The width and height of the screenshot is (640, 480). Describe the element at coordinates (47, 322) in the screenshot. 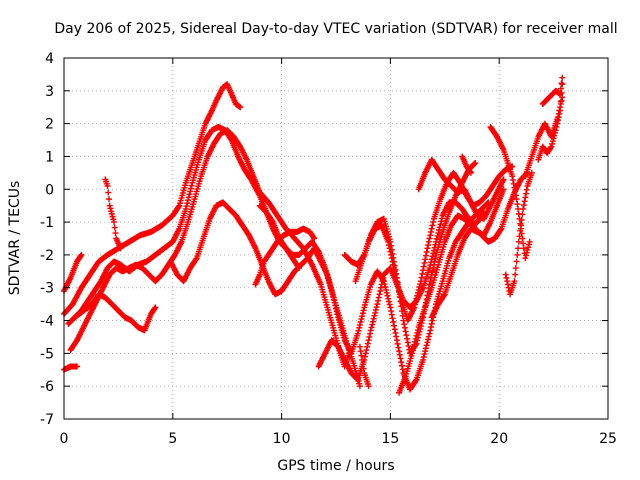

I see `y-tick-label: -4` at that location.